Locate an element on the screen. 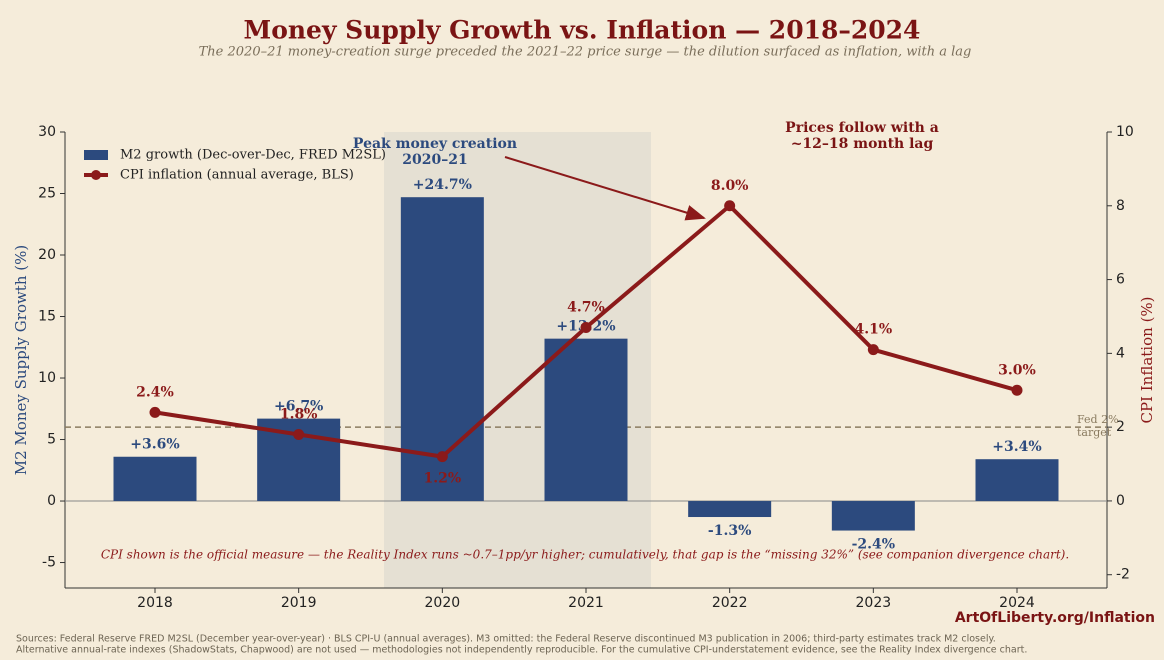 The image size is (1164, 660). line-value-label: 2.4% is located at coordinates (155, 392).